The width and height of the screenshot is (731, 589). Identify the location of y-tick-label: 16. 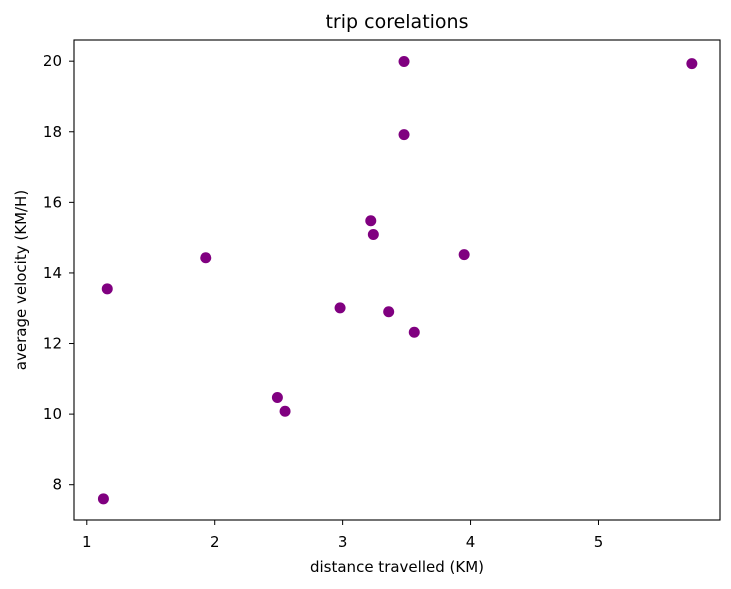
(52, 202).